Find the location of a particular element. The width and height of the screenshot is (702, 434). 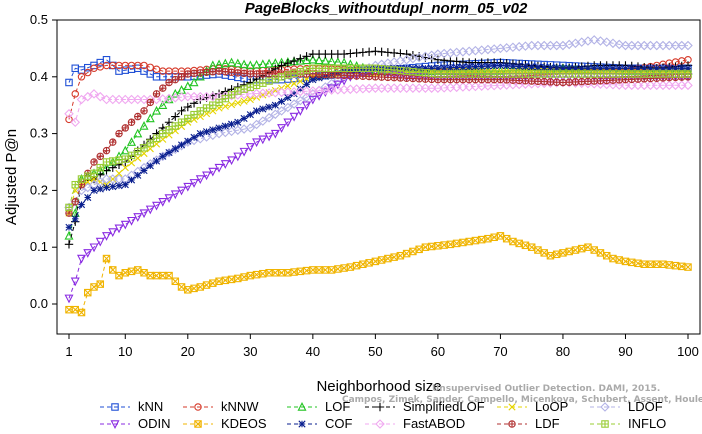

x-tick-label: 60 is located at coordinates (438, 351).